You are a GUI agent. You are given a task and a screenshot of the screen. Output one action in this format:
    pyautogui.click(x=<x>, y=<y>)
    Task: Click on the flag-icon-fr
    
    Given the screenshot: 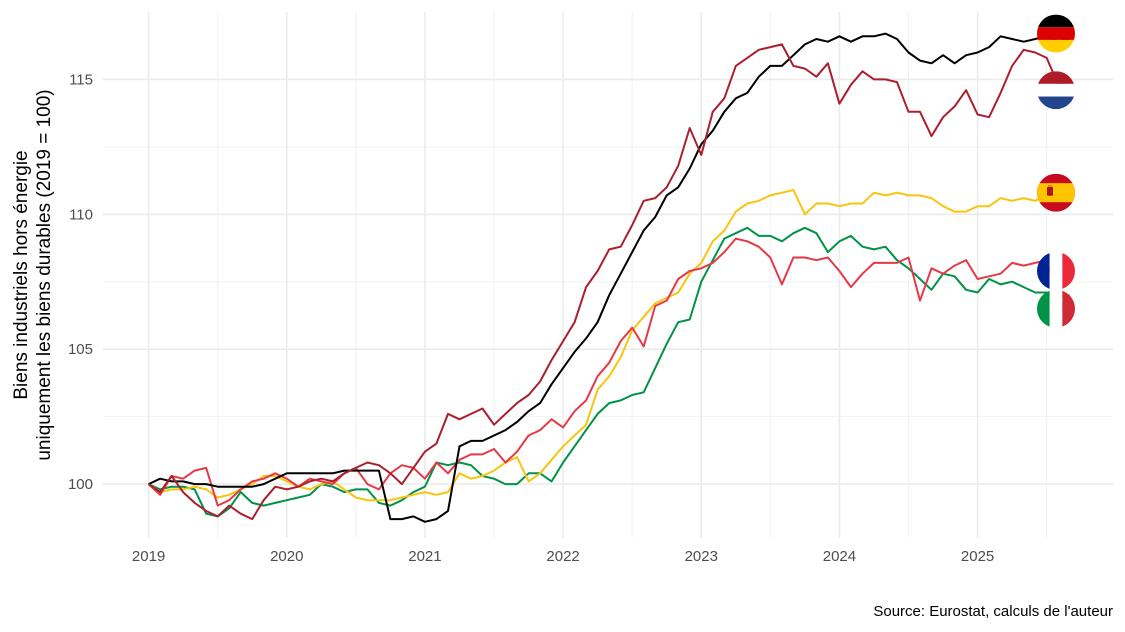 What is the action you would take?
    pyautogui.click(x=1056, y=271)
    